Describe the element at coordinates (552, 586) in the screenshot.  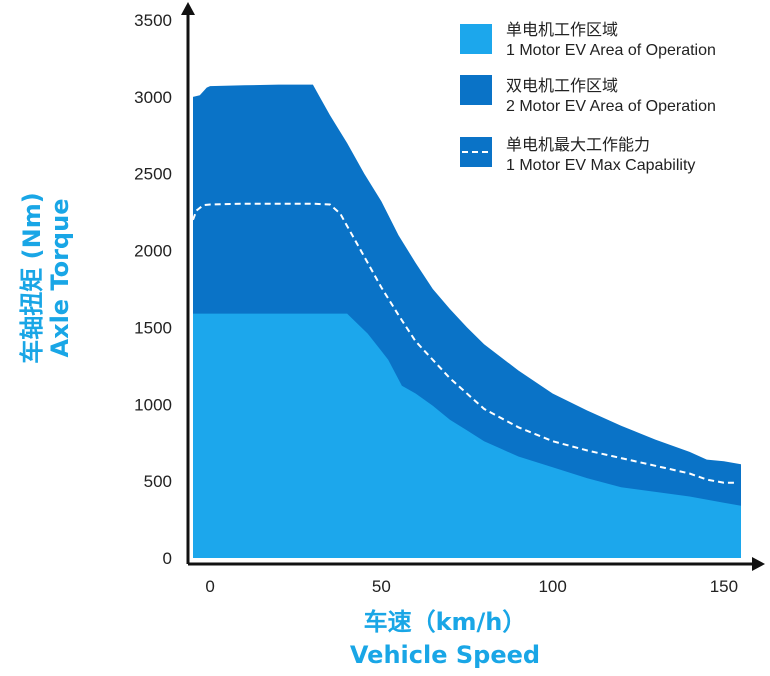
I see `x-tick-label: 100` at that location.